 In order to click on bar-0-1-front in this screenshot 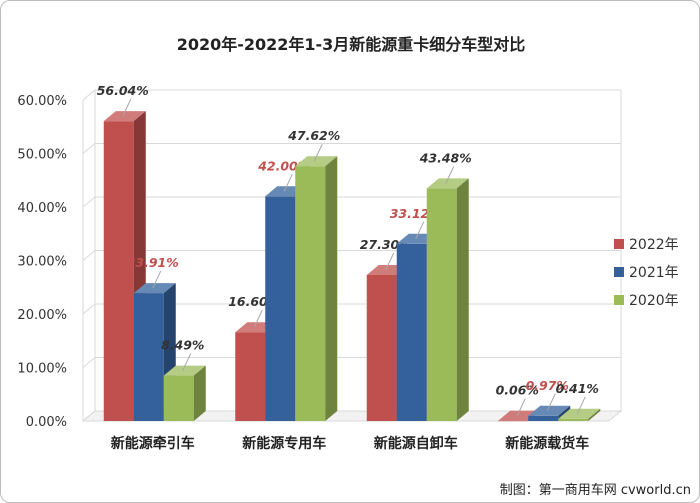, I will do `click(148, 357)`.